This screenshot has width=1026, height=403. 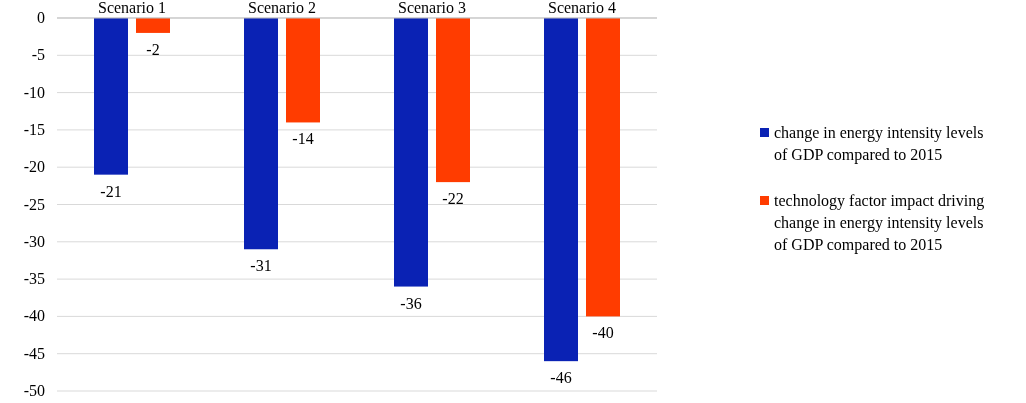 What do you see at coordinates (432, 8) in the screenshot?
I see `x-tick-label: Scenario 3` at bounding box center [432, 8].